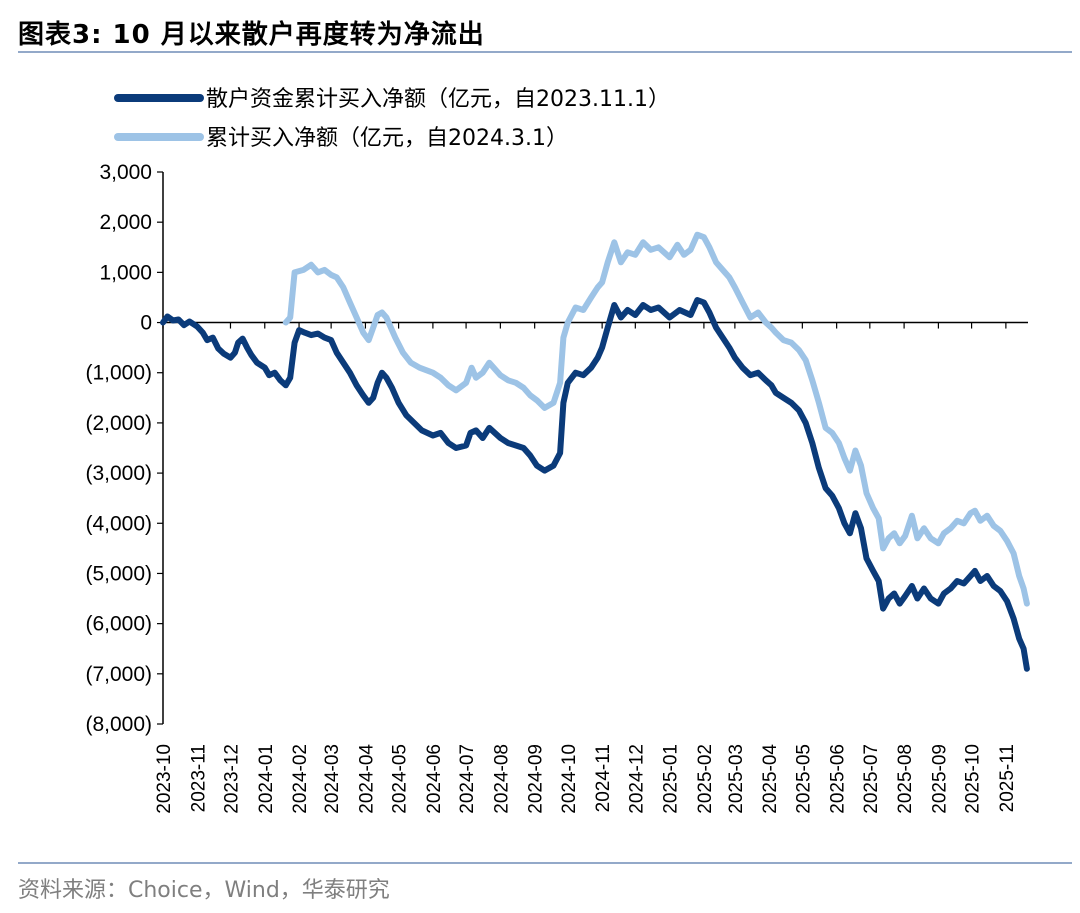 This screenshot has width=1080, height=913. I want to click on y-tick-label: 0, so click(146, 323).